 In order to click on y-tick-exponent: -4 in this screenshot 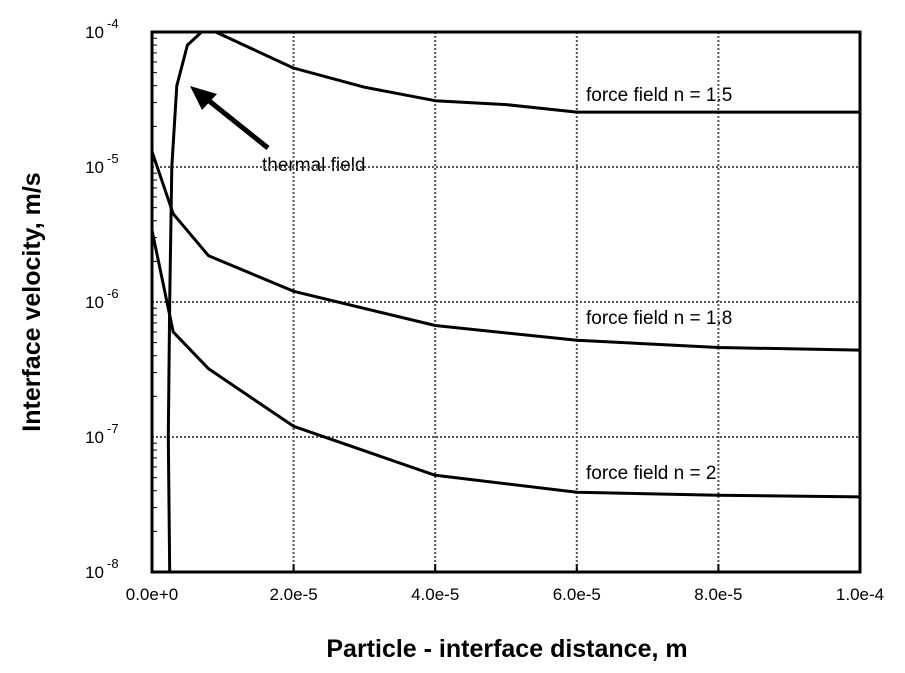, I will do `click(113, 23)`.